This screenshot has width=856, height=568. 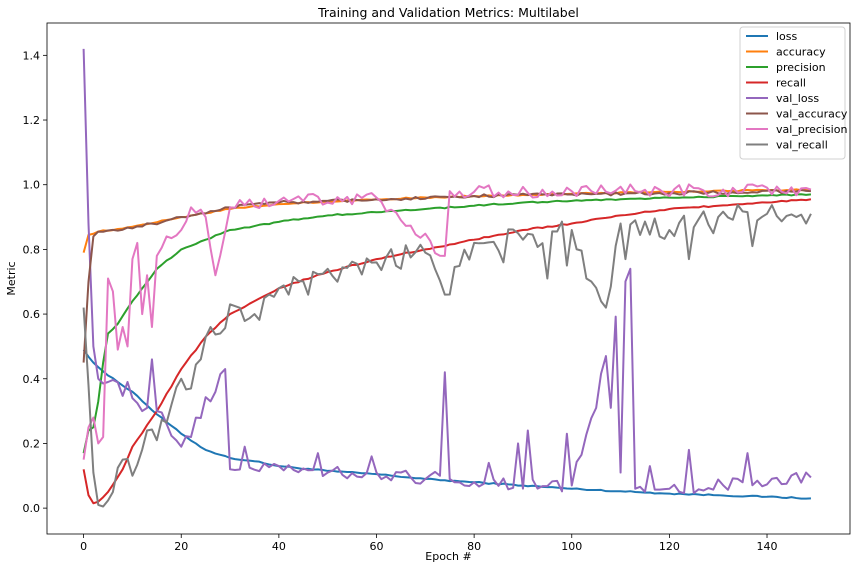 I want to click on legend-label-val_loss: val_loss, so click(x=797, y=98).